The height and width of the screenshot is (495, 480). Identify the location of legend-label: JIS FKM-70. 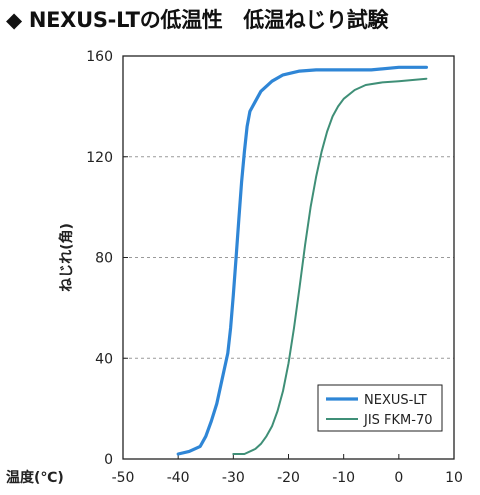
(398, 420).